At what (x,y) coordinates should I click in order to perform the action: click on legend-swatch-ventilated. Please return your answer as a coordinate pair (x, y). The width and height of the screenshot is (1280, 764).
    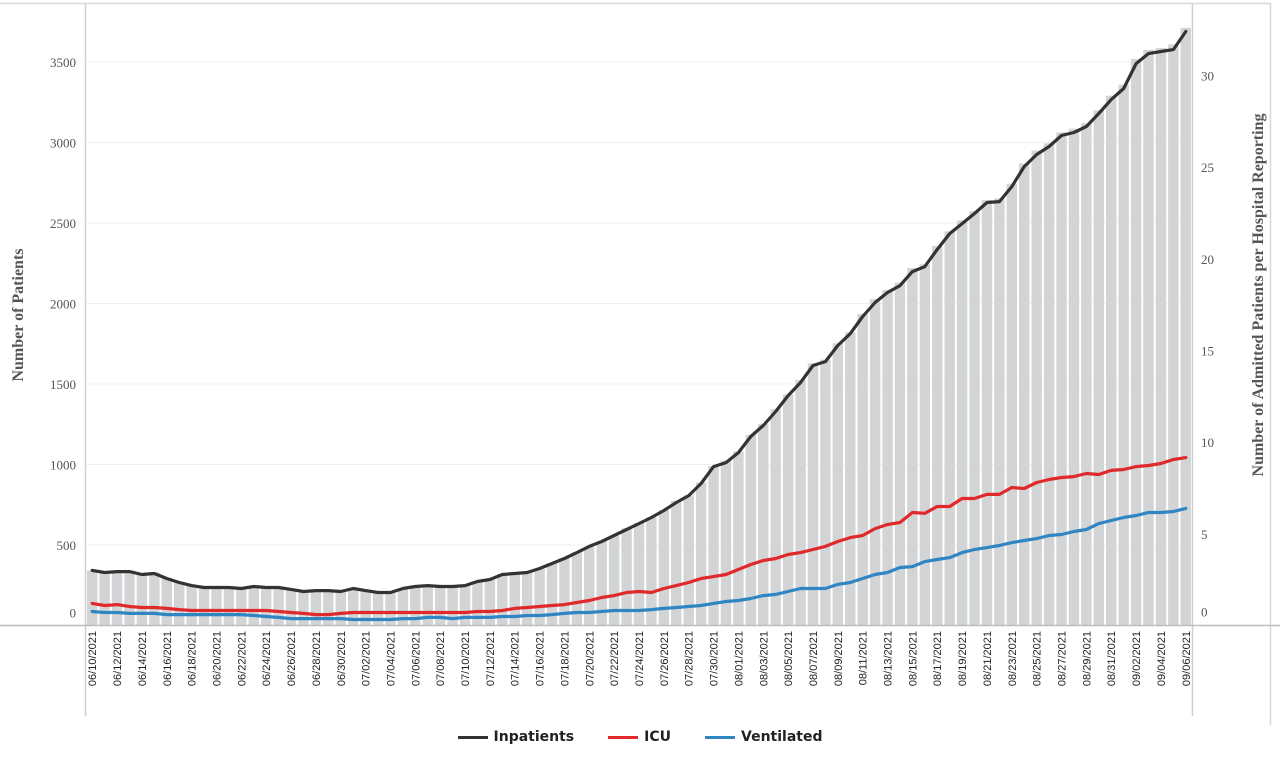
    Looking at the image, I should click on (720, 737).